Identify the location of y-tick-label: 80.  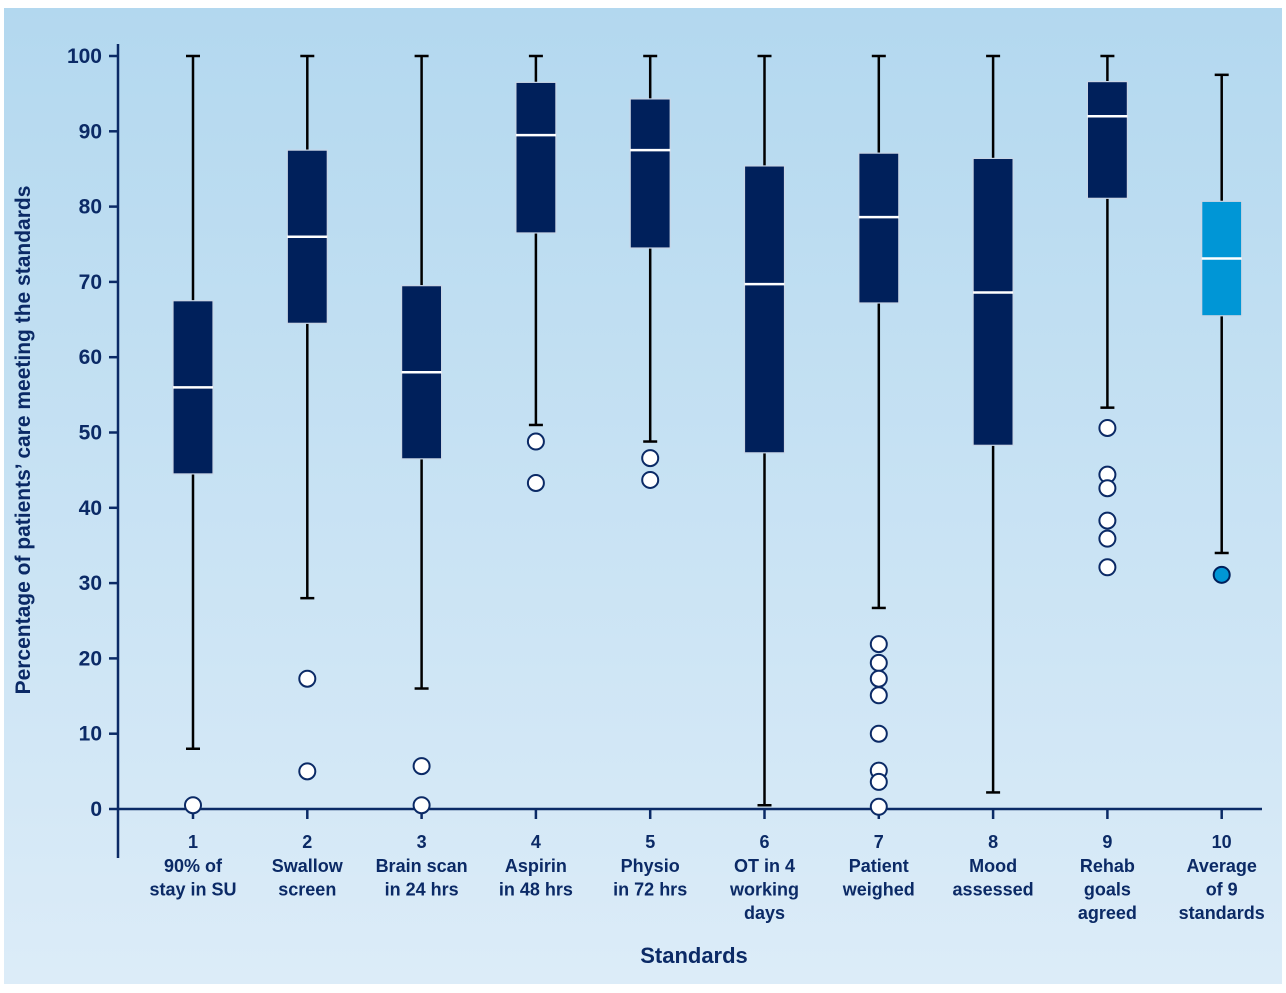
(90, 207).